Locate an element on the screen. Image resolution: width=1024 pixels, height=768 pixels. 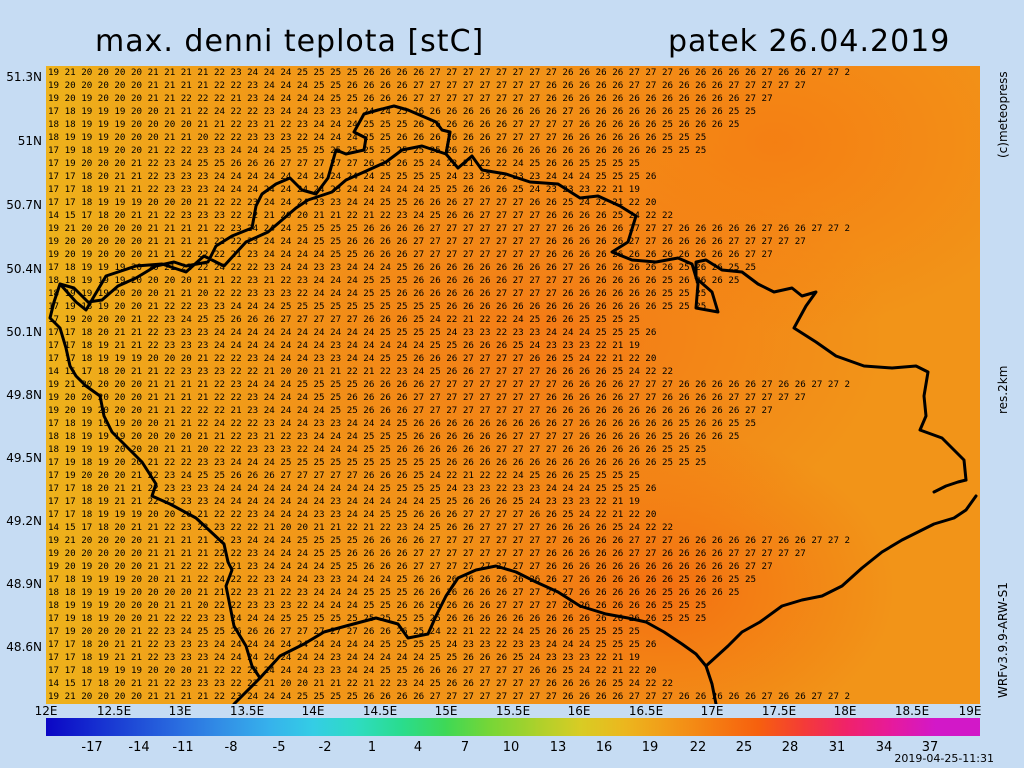
scale-label: -2 is located at coordinates (325, 747).